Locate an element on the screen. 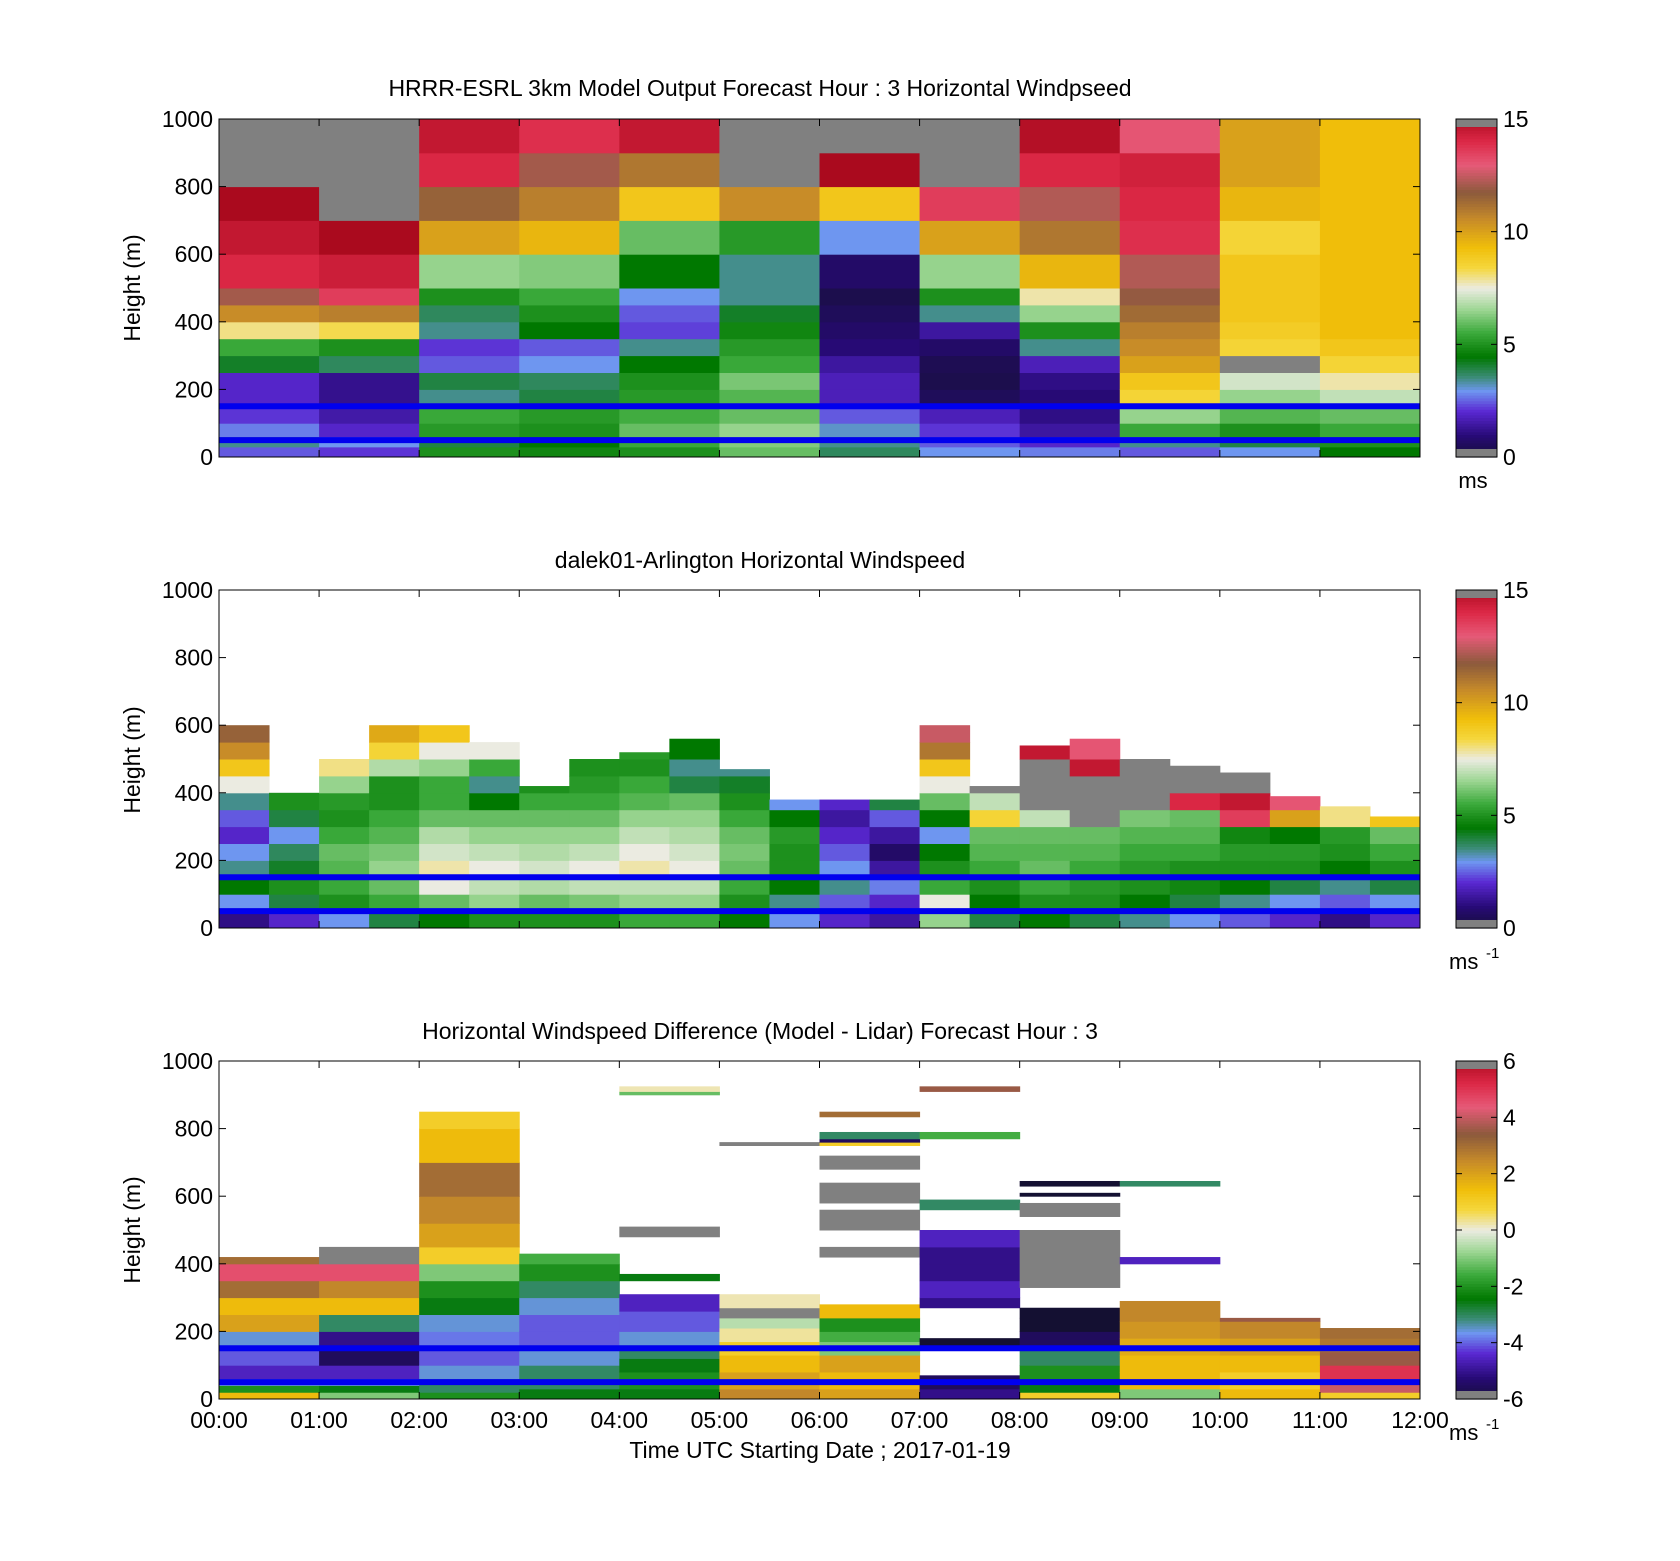  colorbar-tick-label-2: 10 is located at coordinates (1516, 232).